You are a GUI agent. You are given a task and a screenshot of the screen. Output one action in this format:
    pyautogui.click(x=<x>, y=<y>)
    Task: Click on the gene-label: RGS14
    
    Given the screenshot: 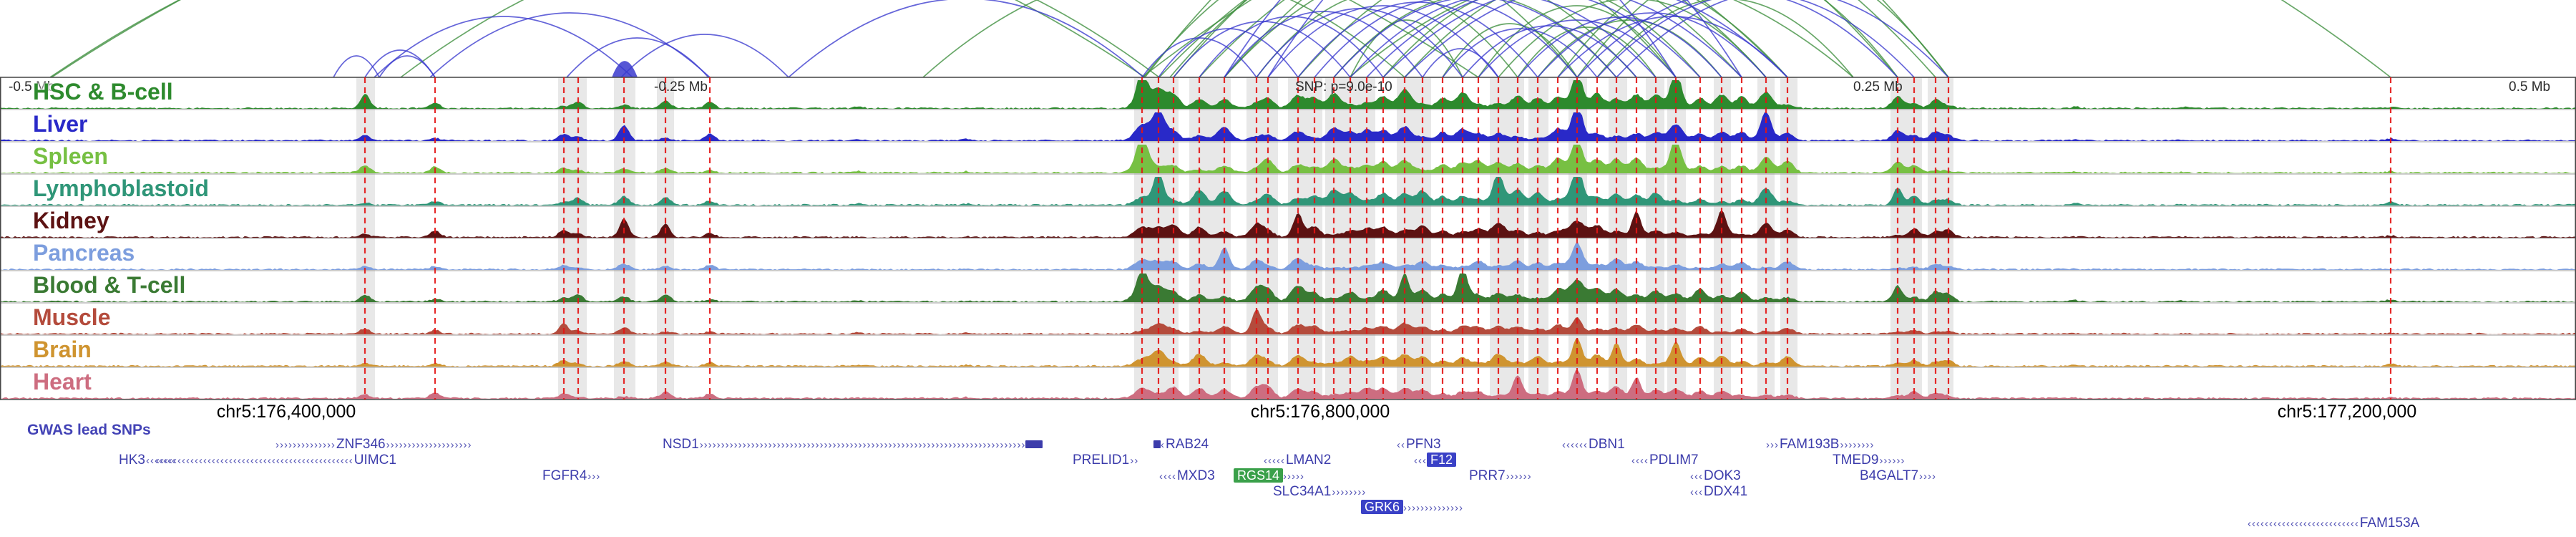 What is the action you would take?
    pyautogui.click(x=1259, y=475)
    